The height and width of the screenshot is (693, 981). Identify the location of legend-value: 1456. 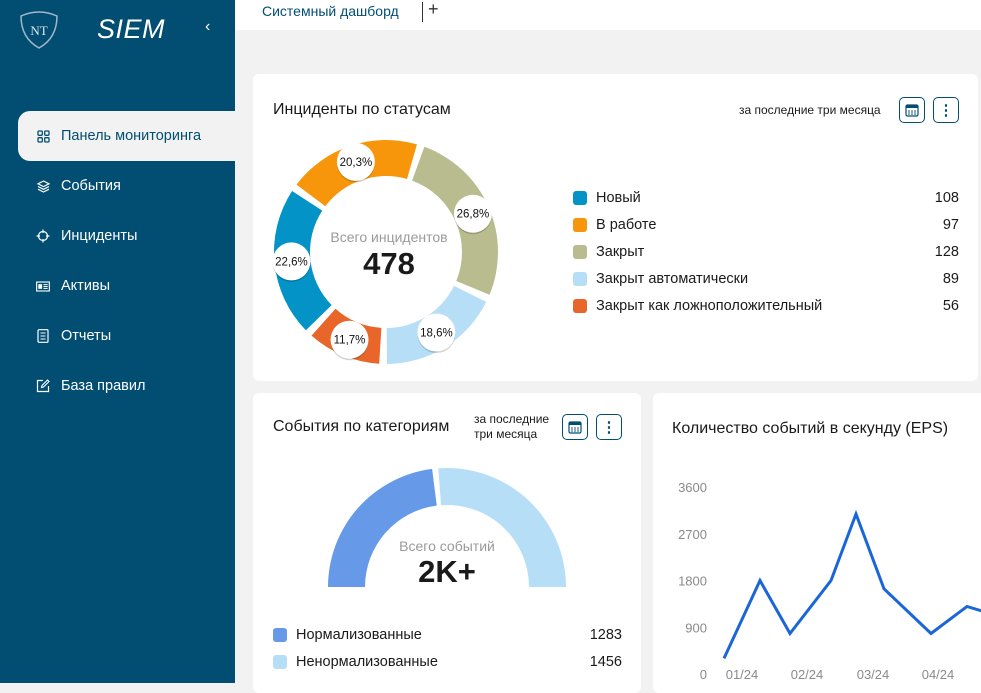
(605, 661).